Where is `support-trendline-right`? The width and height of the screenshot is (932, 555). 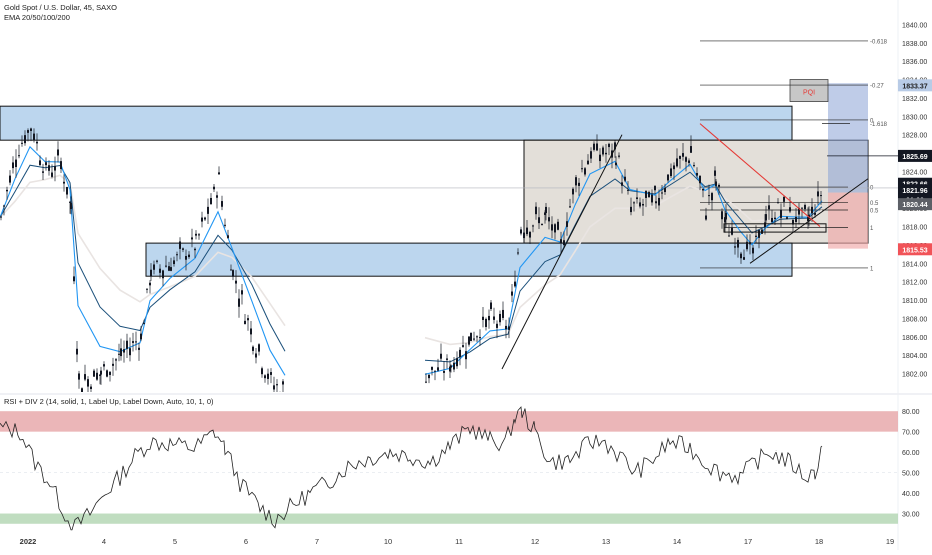
support-trendline-right is located at coordinates (809, 221).